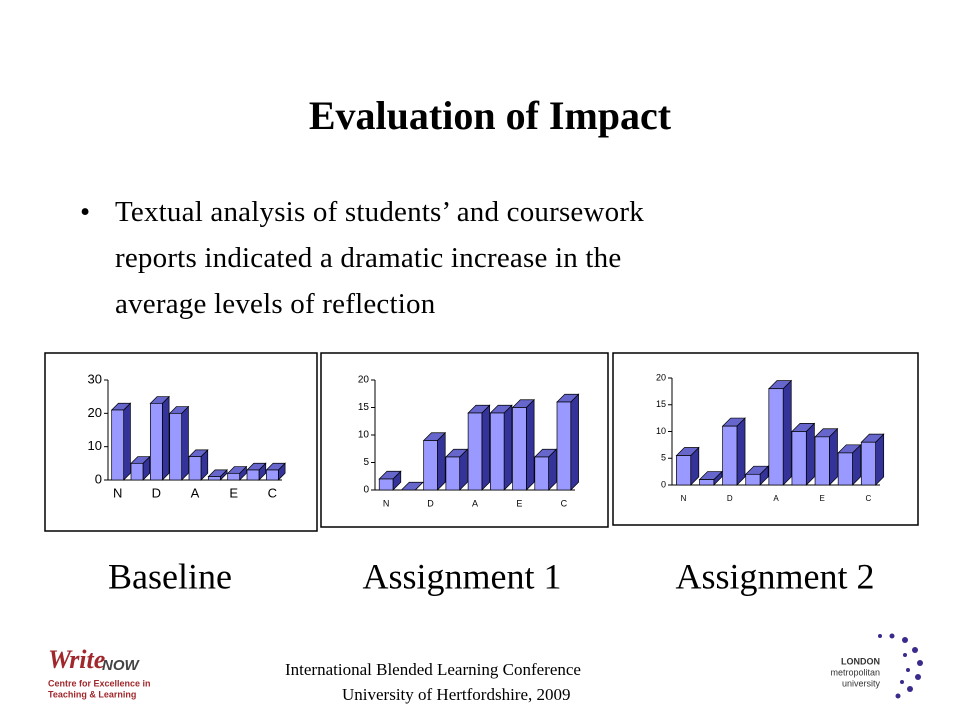 This screenshot has height=720, width=960. What do you see at coordinates (861, 683) in the screenshot?
I see `logo-text: university` at bounding box center [861, 683].